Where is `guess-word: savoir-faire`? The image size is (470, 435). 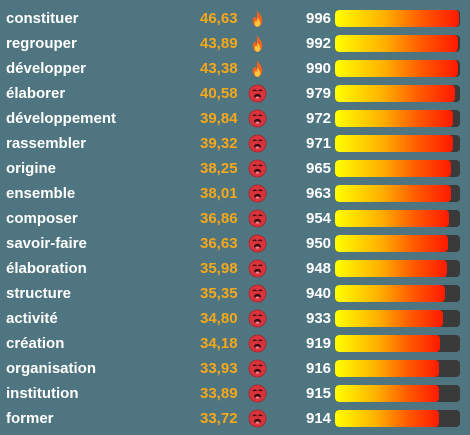
guess-word: savoir-faire is located at coordinates (46, 243).